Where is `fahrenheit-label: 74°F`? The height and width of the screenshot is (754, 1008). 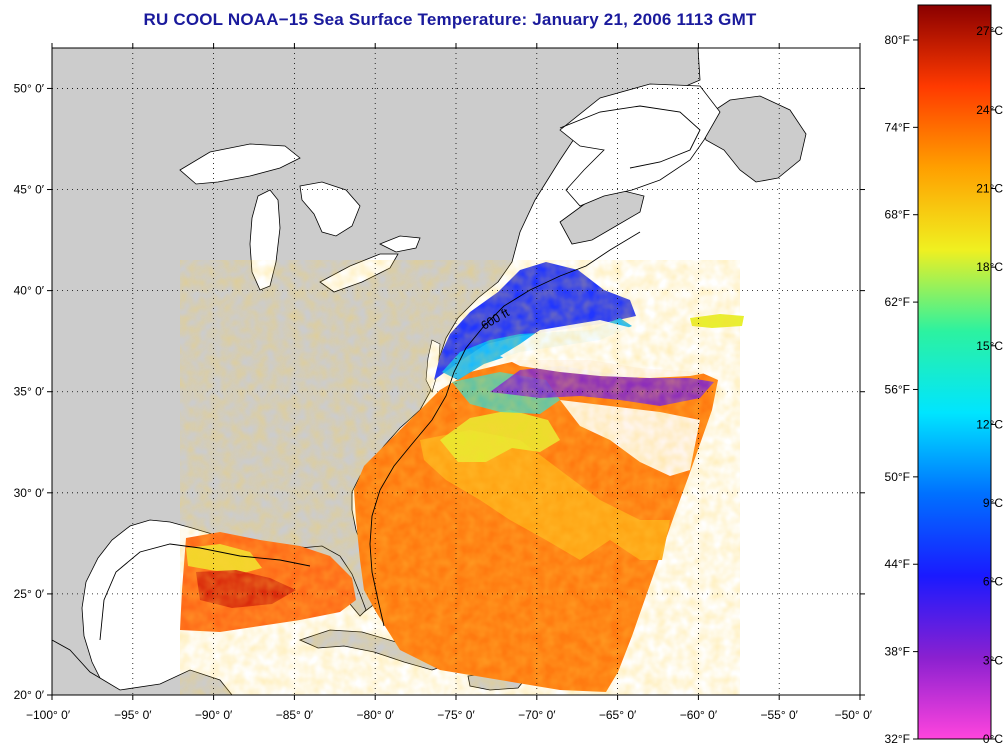 fahrenheit-label: 74°F is located at coordinates (897, 127).